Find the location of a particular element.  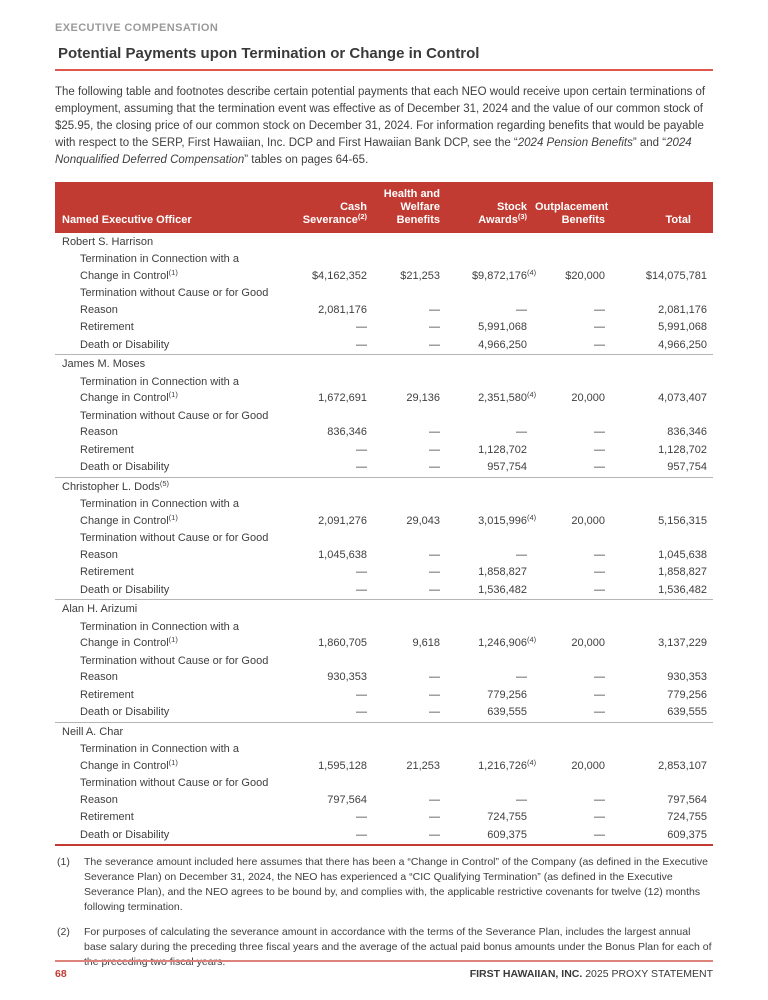

footer-brand-name: FIRST HAWAIIAN, INC. is located at coordinates (526, 974).